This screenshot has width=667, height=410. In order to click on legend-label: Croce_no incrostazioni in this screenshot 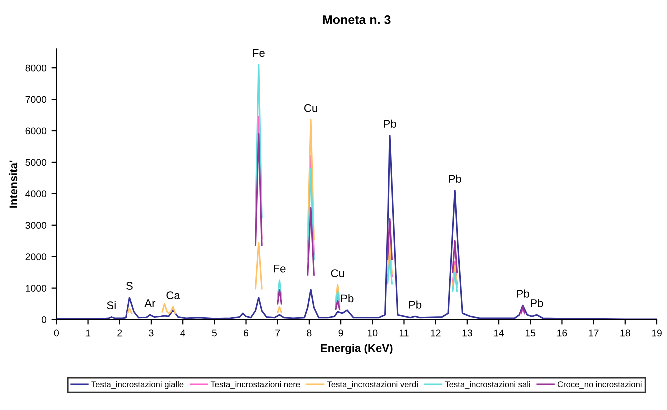, I will do `click(600, 385)`.